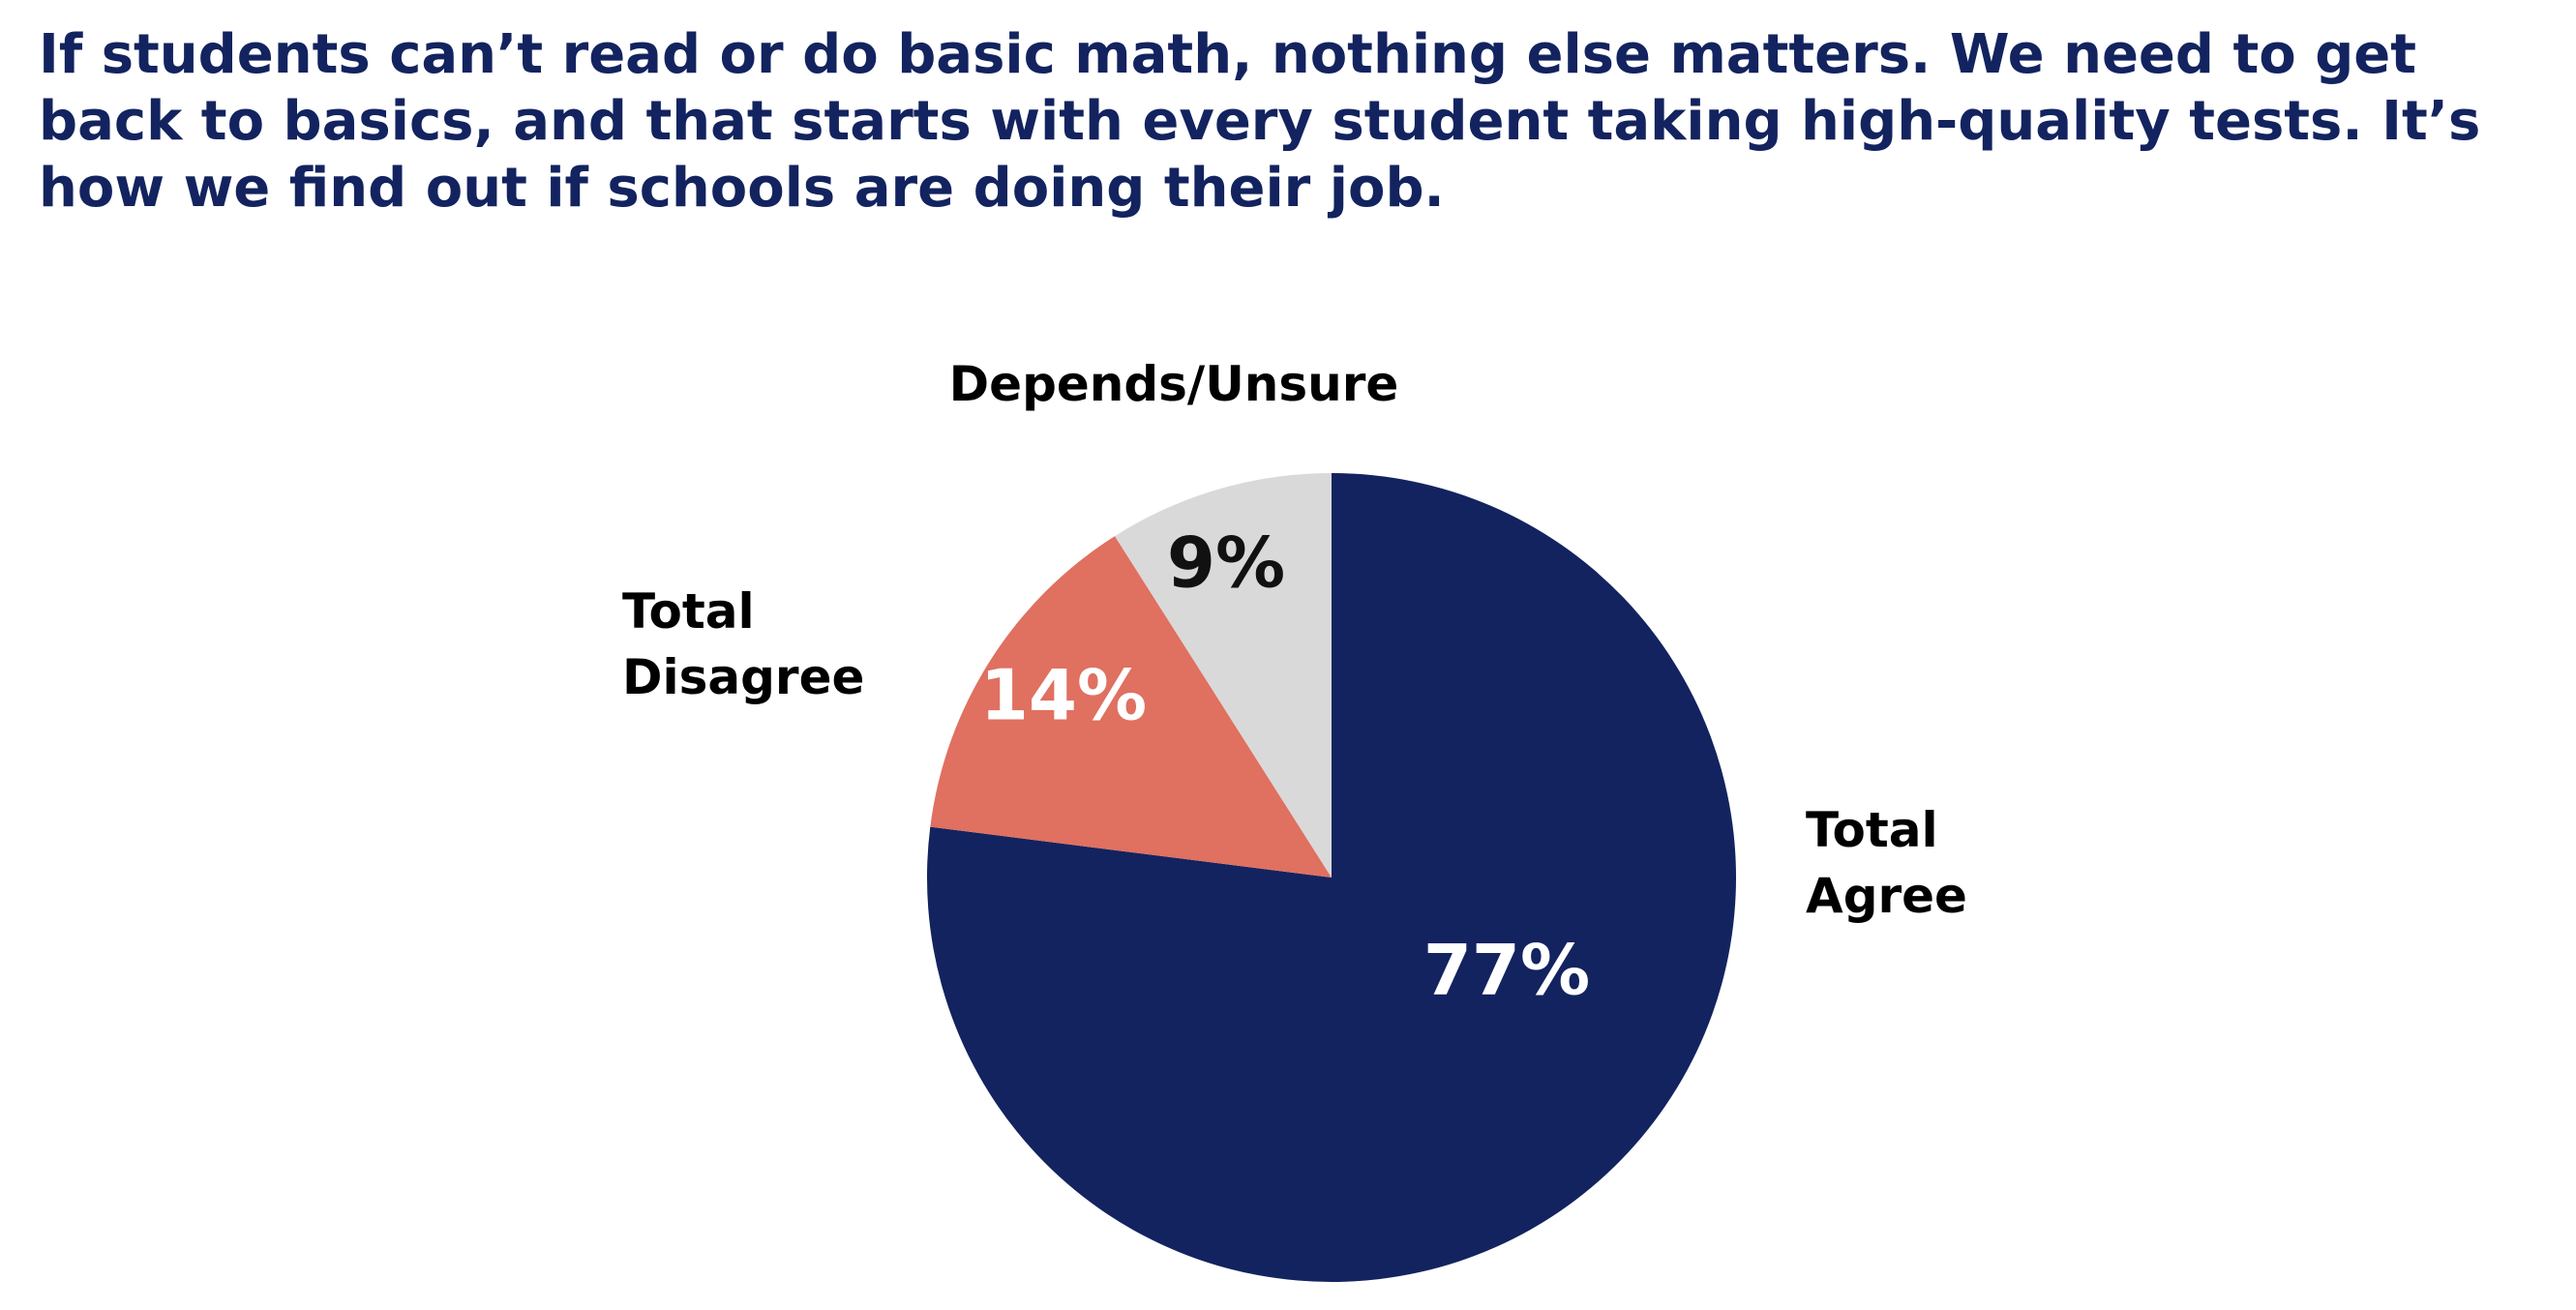 This screenshot has height=1310, width=2576. Describe the element at coordinates (1886, 863) in the screenshot. I see `category-label: Total Agree` at that location.